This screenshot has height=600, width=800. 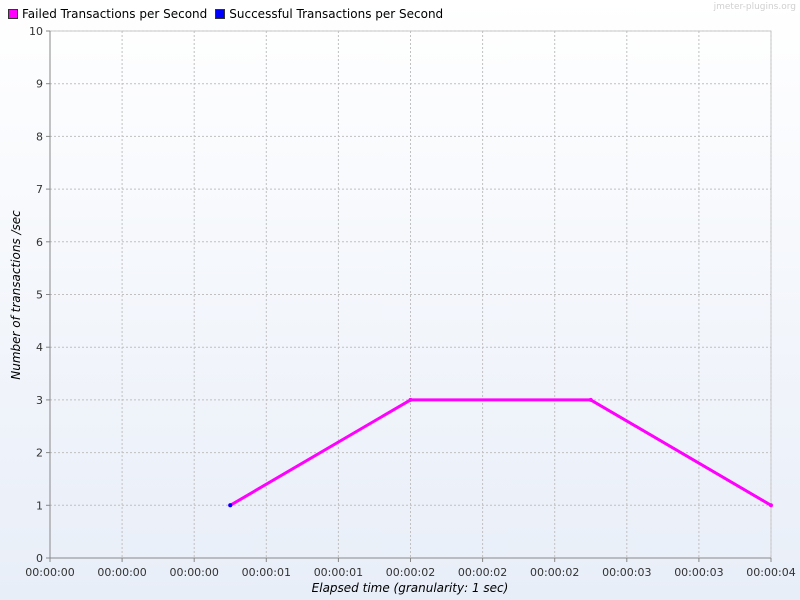 What do you see at coordinates (16, 295) in the screenshot?
I see `y-axis-label: Number of transactions /sec` at bounding box center [16, 295].